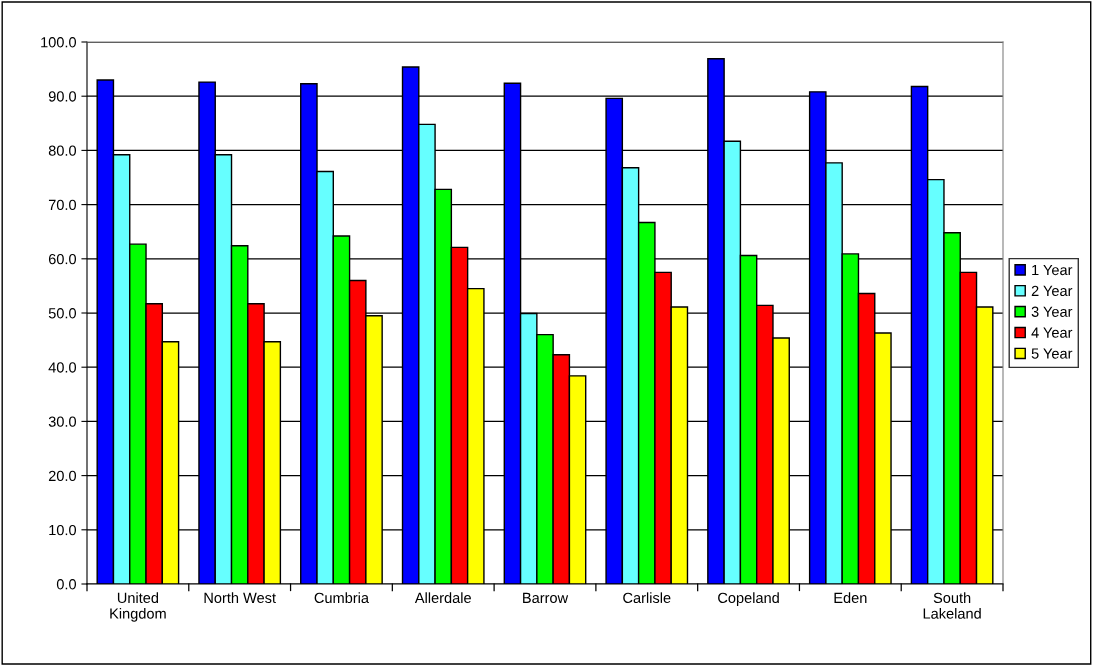 This screenshot has height=666, width=1094. Describe the element at coordinates (341, 598) in the screenshot. I see `x-tick-label: Cumbria` at that location.